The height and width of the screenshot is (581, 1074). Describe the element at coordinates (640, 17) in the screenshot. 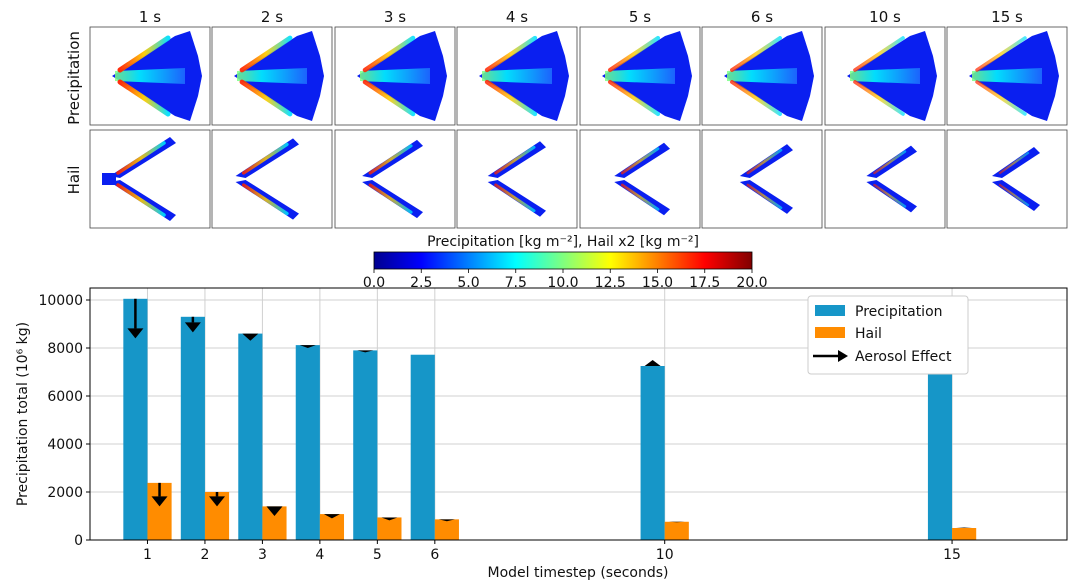

I see `panel-title-5: 5 s` at that location.